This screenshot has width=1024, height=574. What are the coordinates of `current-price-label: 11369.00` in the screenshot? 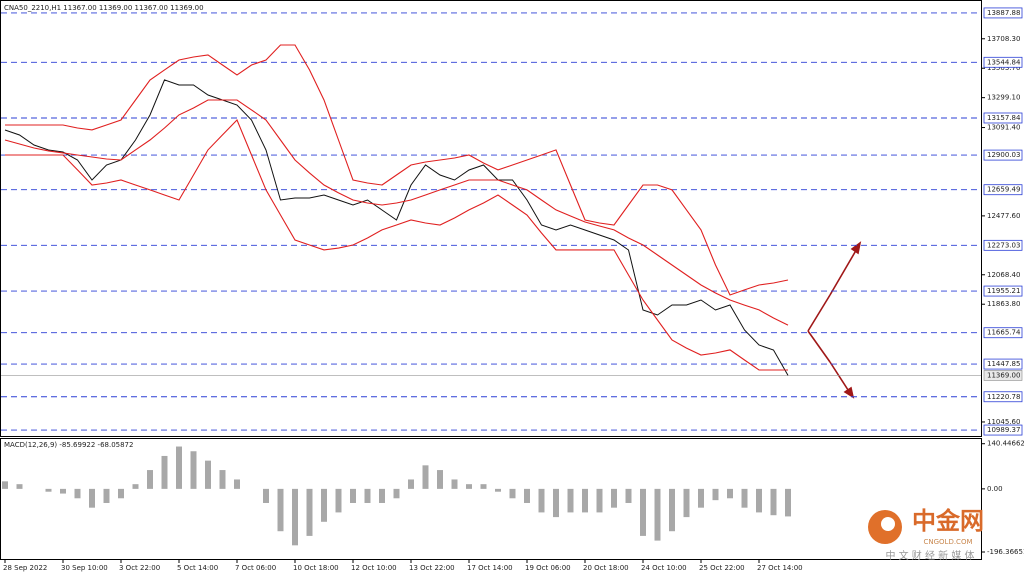 It's located at (1003, 375).